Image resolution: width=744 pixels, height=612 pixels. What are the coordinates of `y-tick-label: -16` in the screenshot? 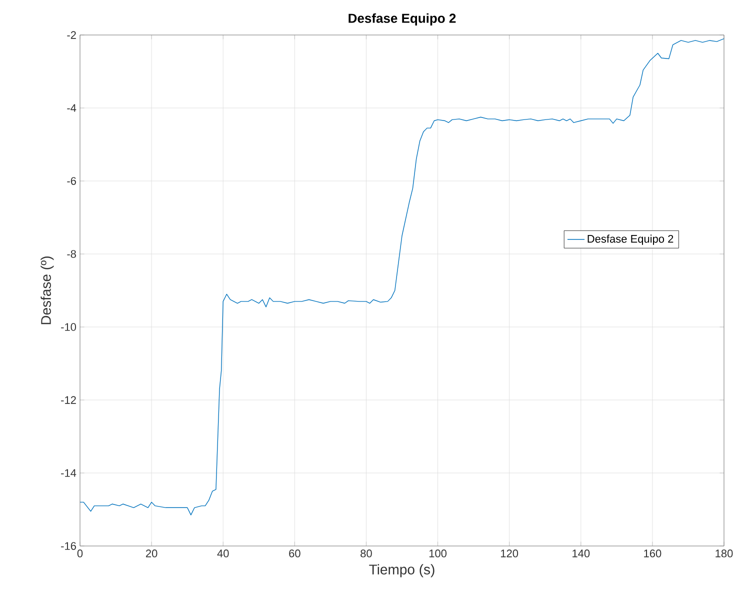 It's located at (68, 546).